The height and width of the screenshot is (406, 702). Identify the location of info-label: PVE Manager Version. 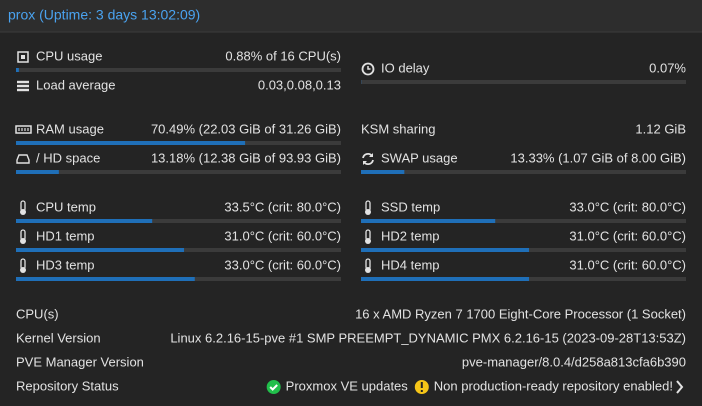
(80, 361).